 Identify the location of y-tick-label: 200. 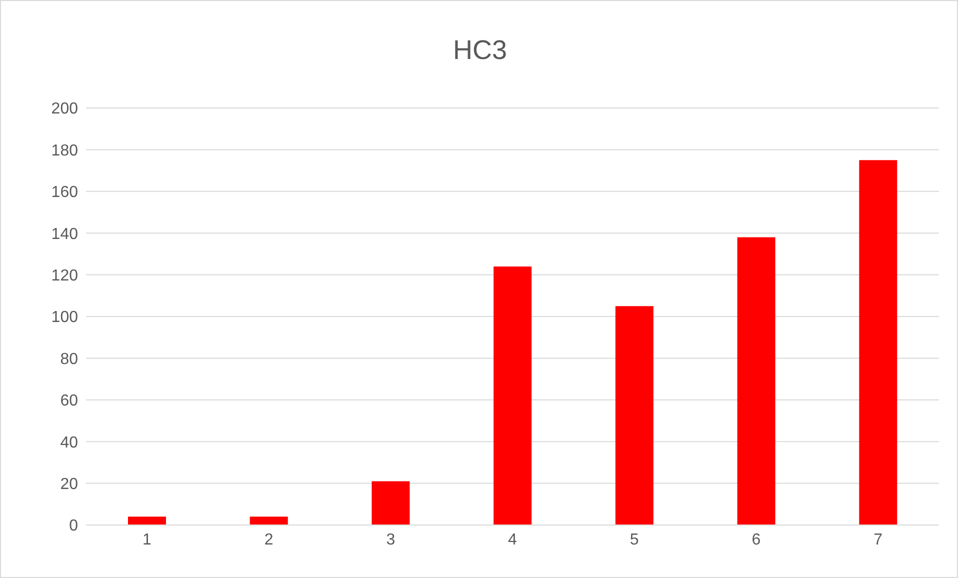
(64, 109).